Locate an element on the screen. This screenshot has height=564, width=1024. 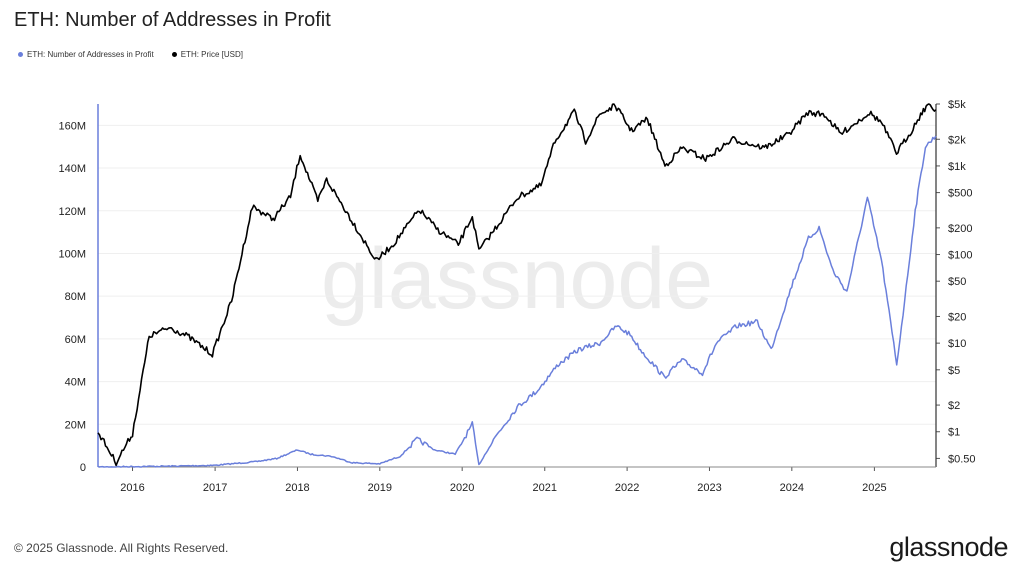
y-left-tick-label: 60M is located at coordinates (75, 340).